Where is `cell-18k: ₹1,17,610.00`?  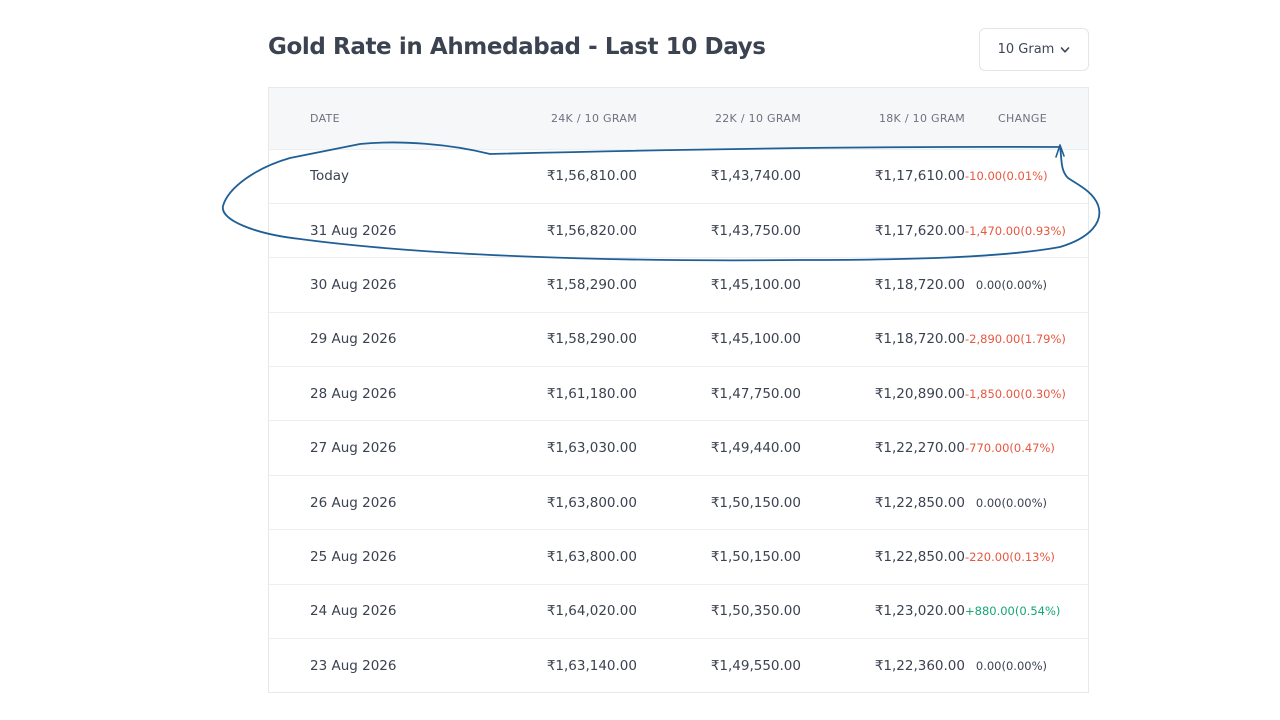 cell-18k: ₹1,17,610.00 is located at coordinates (883, 176).